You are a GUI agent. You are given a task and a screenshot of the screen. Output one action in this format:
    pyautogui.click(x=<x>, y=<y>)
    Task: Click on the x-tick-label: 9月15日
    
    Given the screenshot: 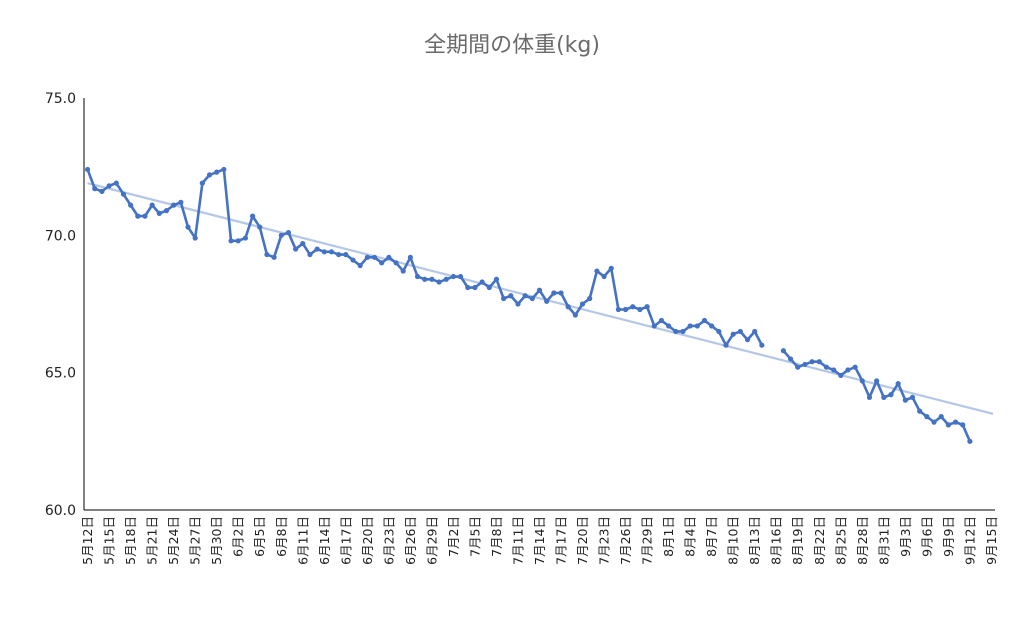 What is the action you would take?
    pyautogui.click(x=991, y=540)
    